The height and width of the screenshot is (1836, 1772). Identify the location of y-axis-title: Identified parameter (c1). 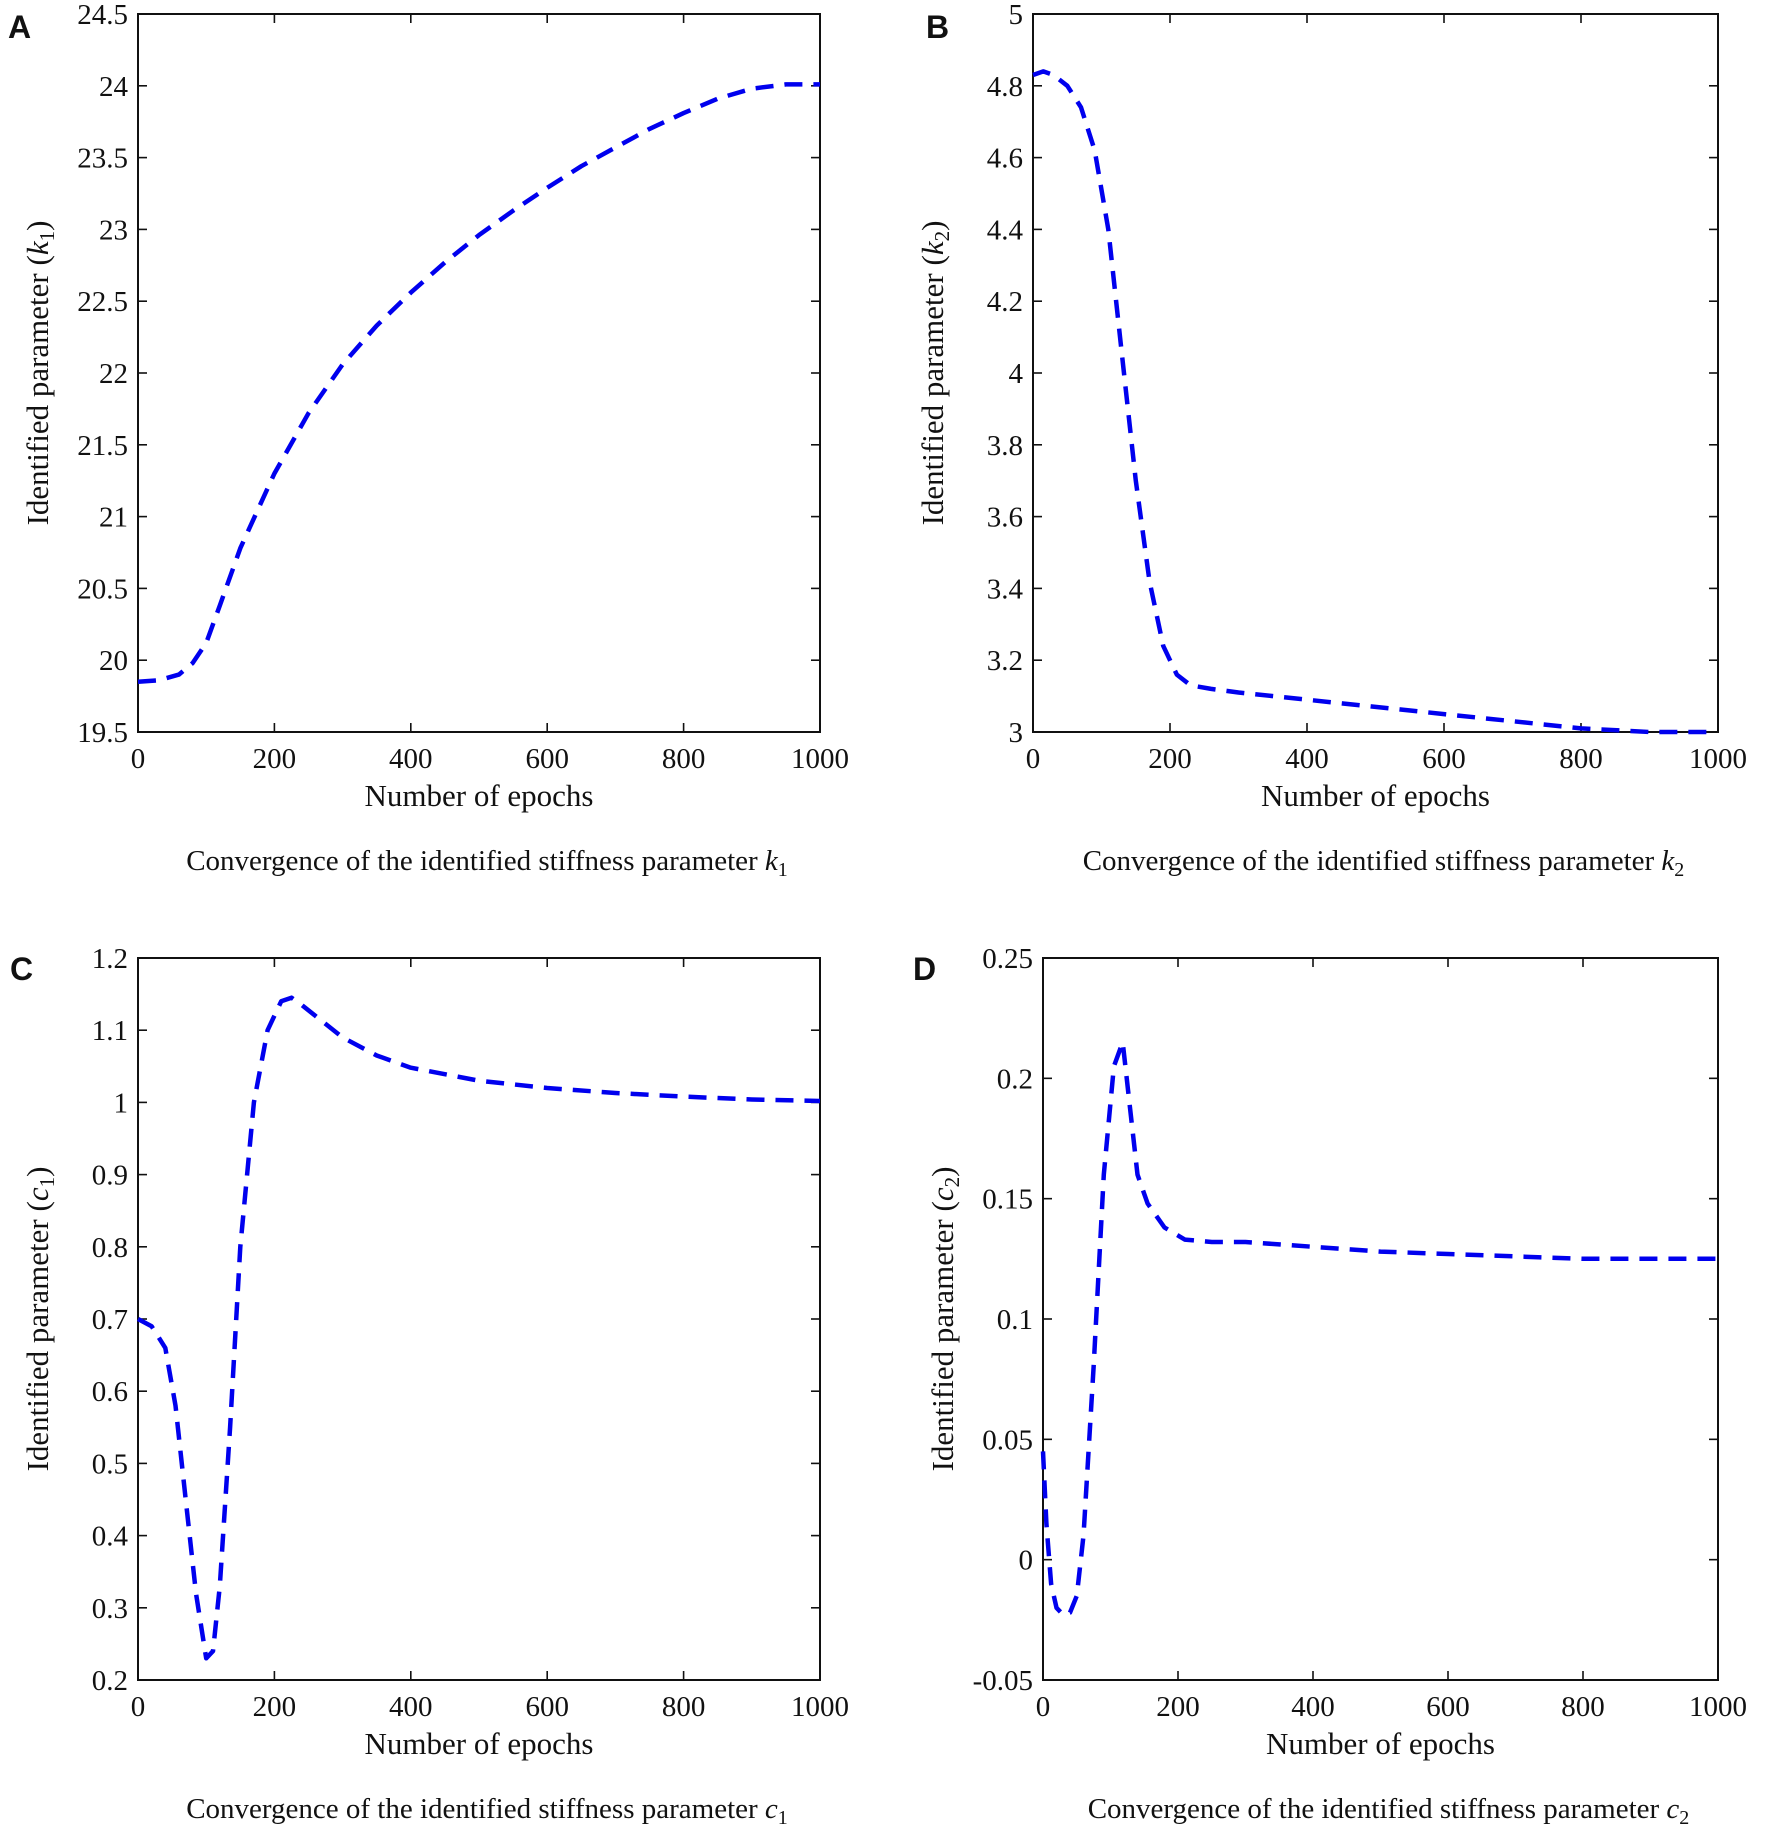
(39, 1319).